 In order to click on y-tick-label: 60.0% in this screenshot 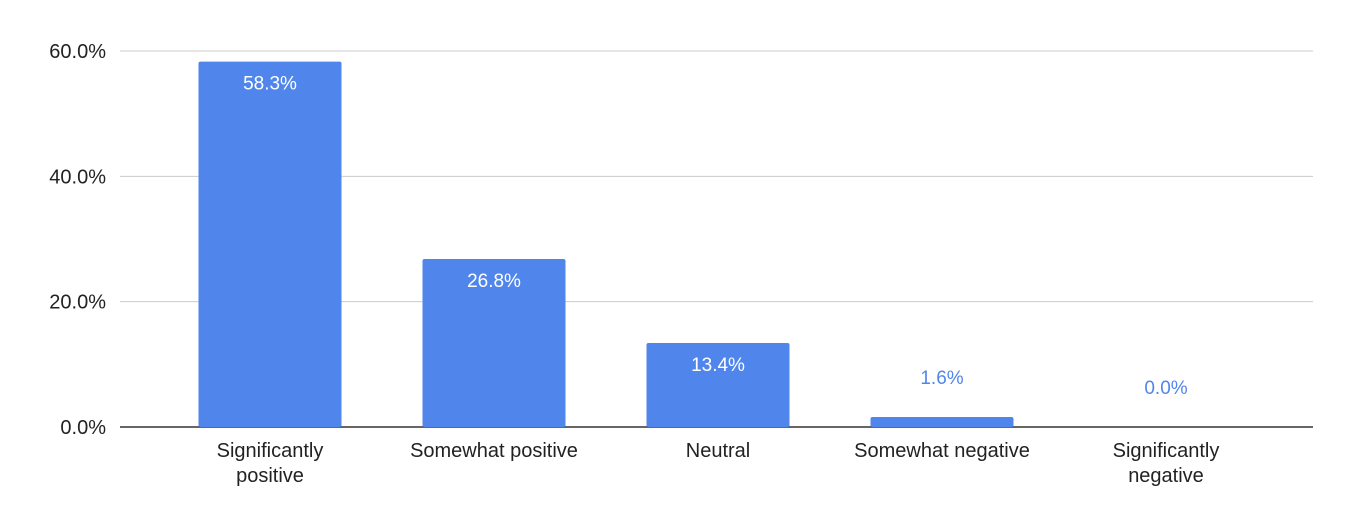, I will do `click(77, 52)`.